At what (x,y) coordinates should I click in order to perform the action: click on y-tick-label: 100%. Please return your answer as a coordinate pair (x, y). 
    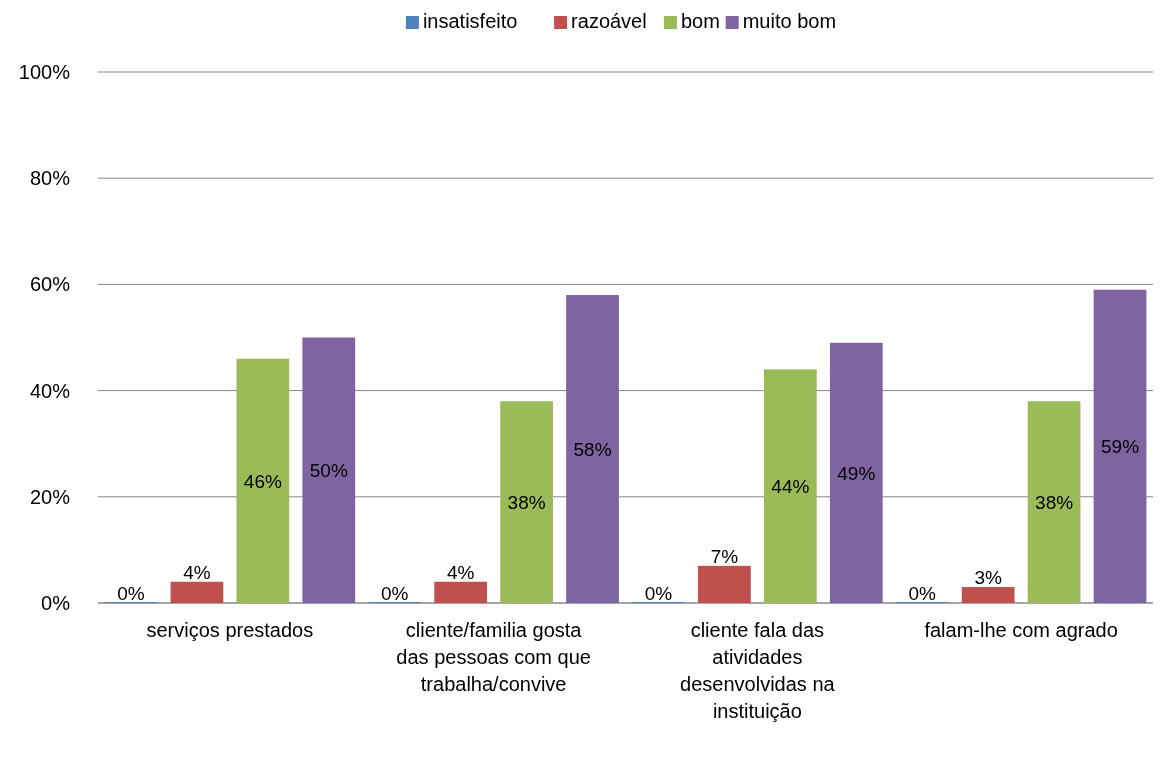
    Looking at the image, I should click on (44, 72).